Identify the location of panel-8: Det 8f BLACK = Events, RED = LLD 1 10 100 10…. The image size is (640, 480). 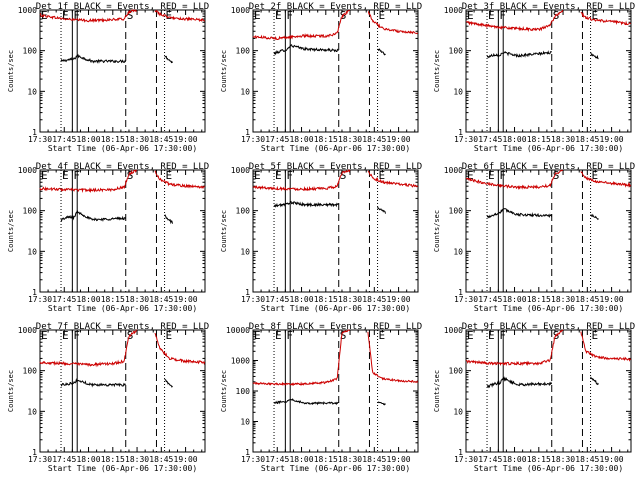
(321, 397).